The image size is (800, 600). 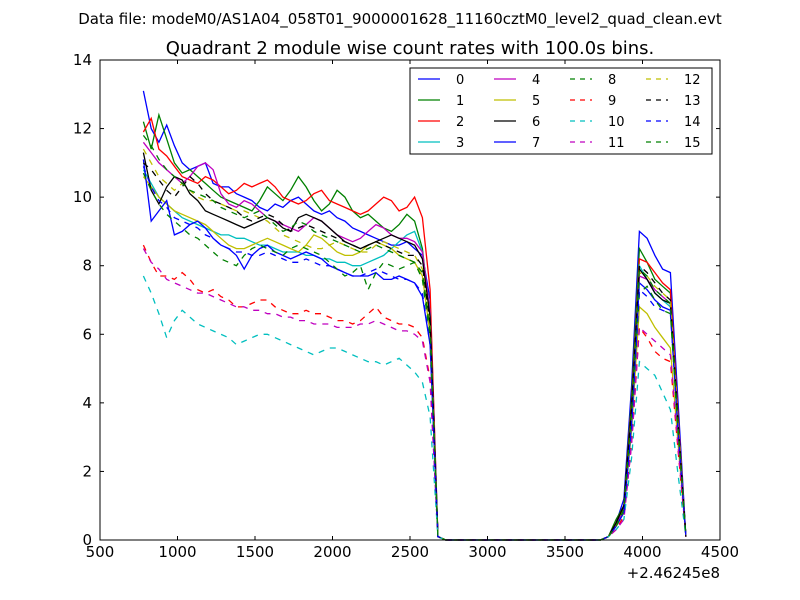 What do you see at coordinates (87, 266) in the screenshot?
I see `y-tick-label: 8` at bounding box center [87, 266].